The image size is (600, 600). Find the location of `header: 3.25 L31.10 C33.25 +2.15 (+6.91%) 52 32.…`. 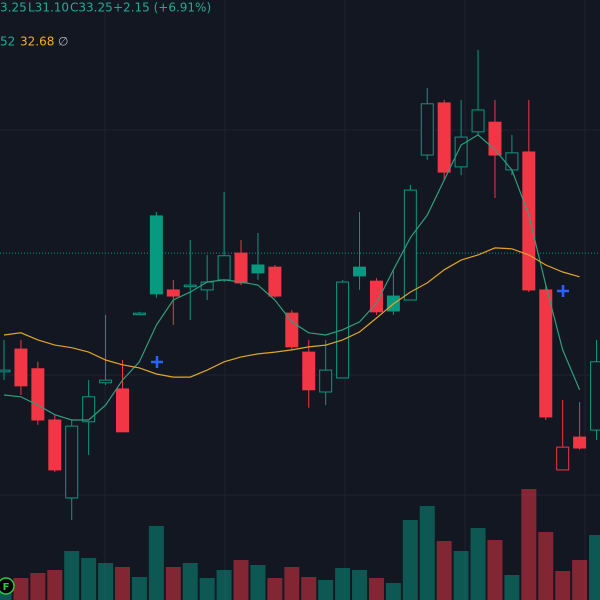

header: 3.25 L31.10 C33.25 +2.15 (+6.91%) 52 32.… is located at coordinates (105, 25).